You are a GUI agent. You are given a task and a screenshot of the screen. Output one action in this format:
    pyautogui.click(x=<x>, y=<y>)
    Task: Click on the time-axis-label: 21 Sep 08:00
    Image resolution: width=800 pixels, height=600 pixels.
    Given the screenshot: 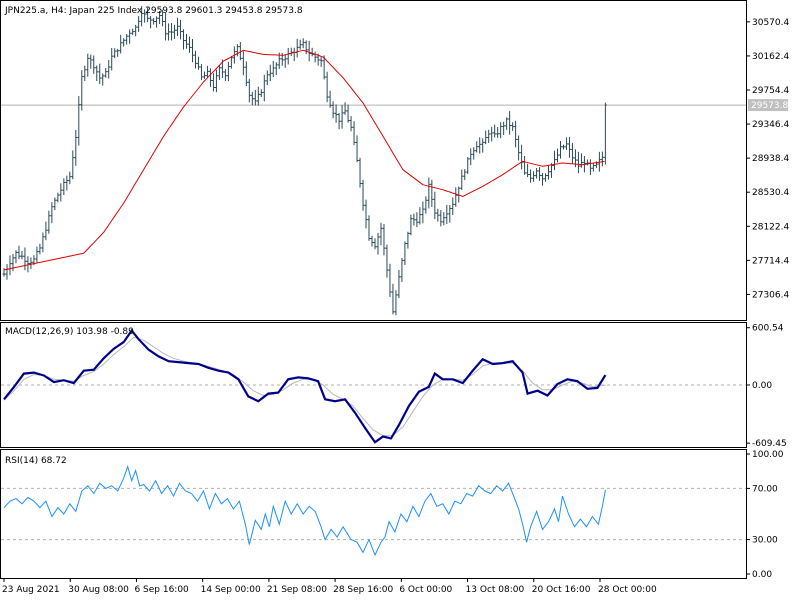 What is the action you would take?
    pyautogui.click(x=297, y=590)
    